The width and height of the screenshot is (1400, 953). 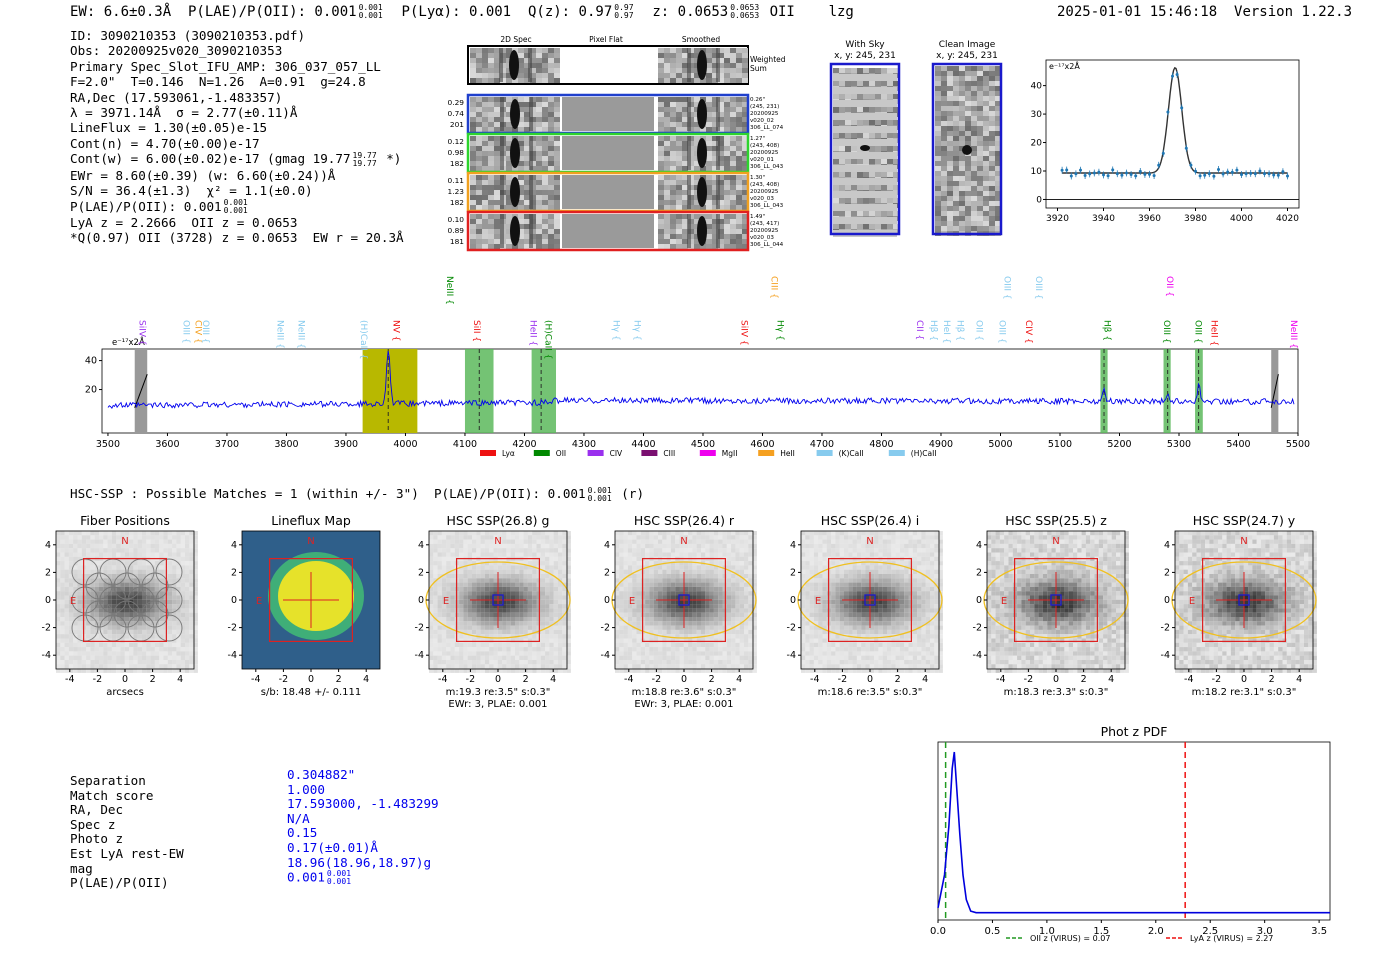 I want to click on y-tick-label: -2, so click(x=419, y=628).